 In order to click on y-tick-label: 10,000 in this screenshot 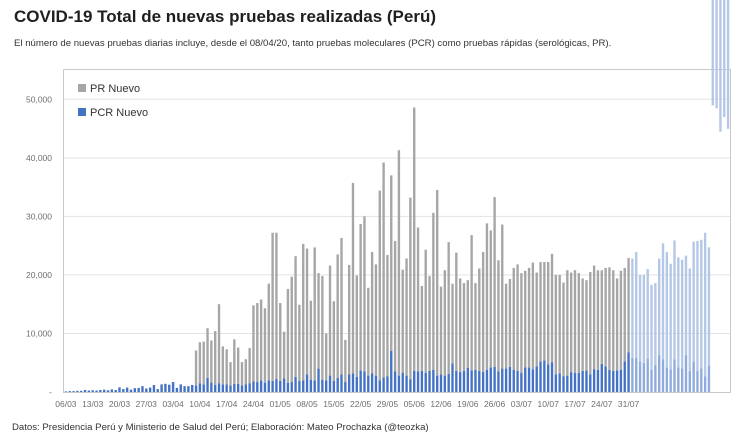, I will do `click(39, 333)`.